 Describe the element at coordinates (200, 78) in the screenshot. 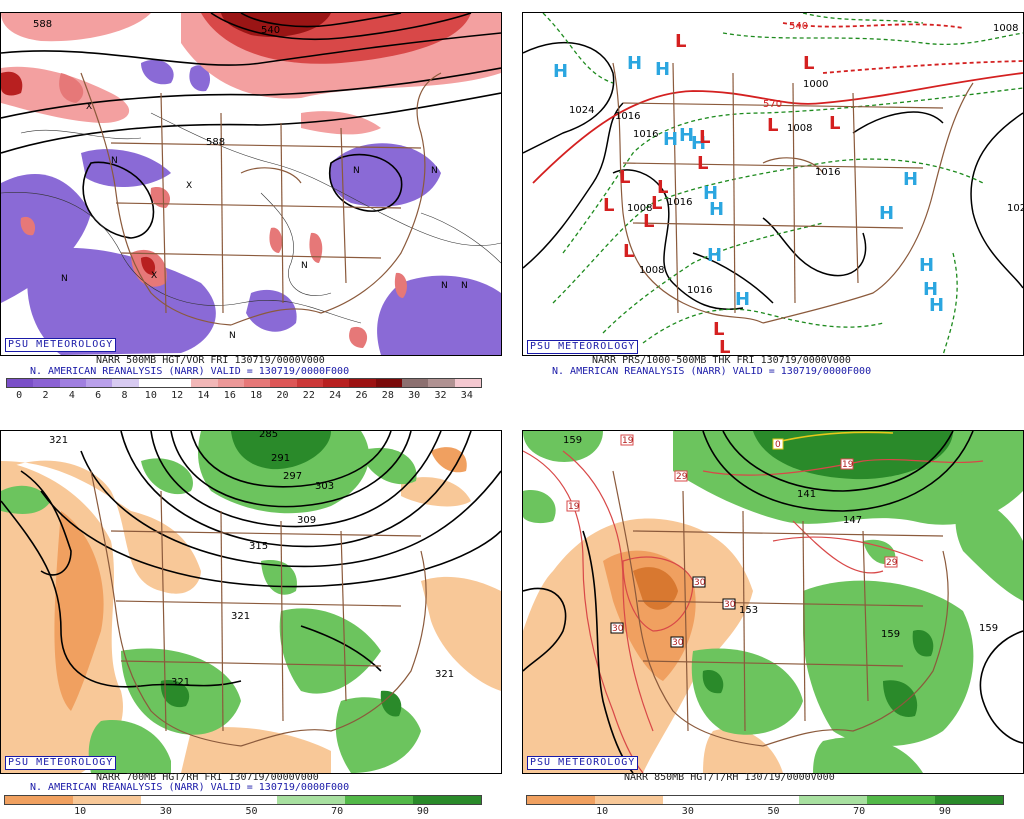

I see `vorticity-negative-area` at that location.